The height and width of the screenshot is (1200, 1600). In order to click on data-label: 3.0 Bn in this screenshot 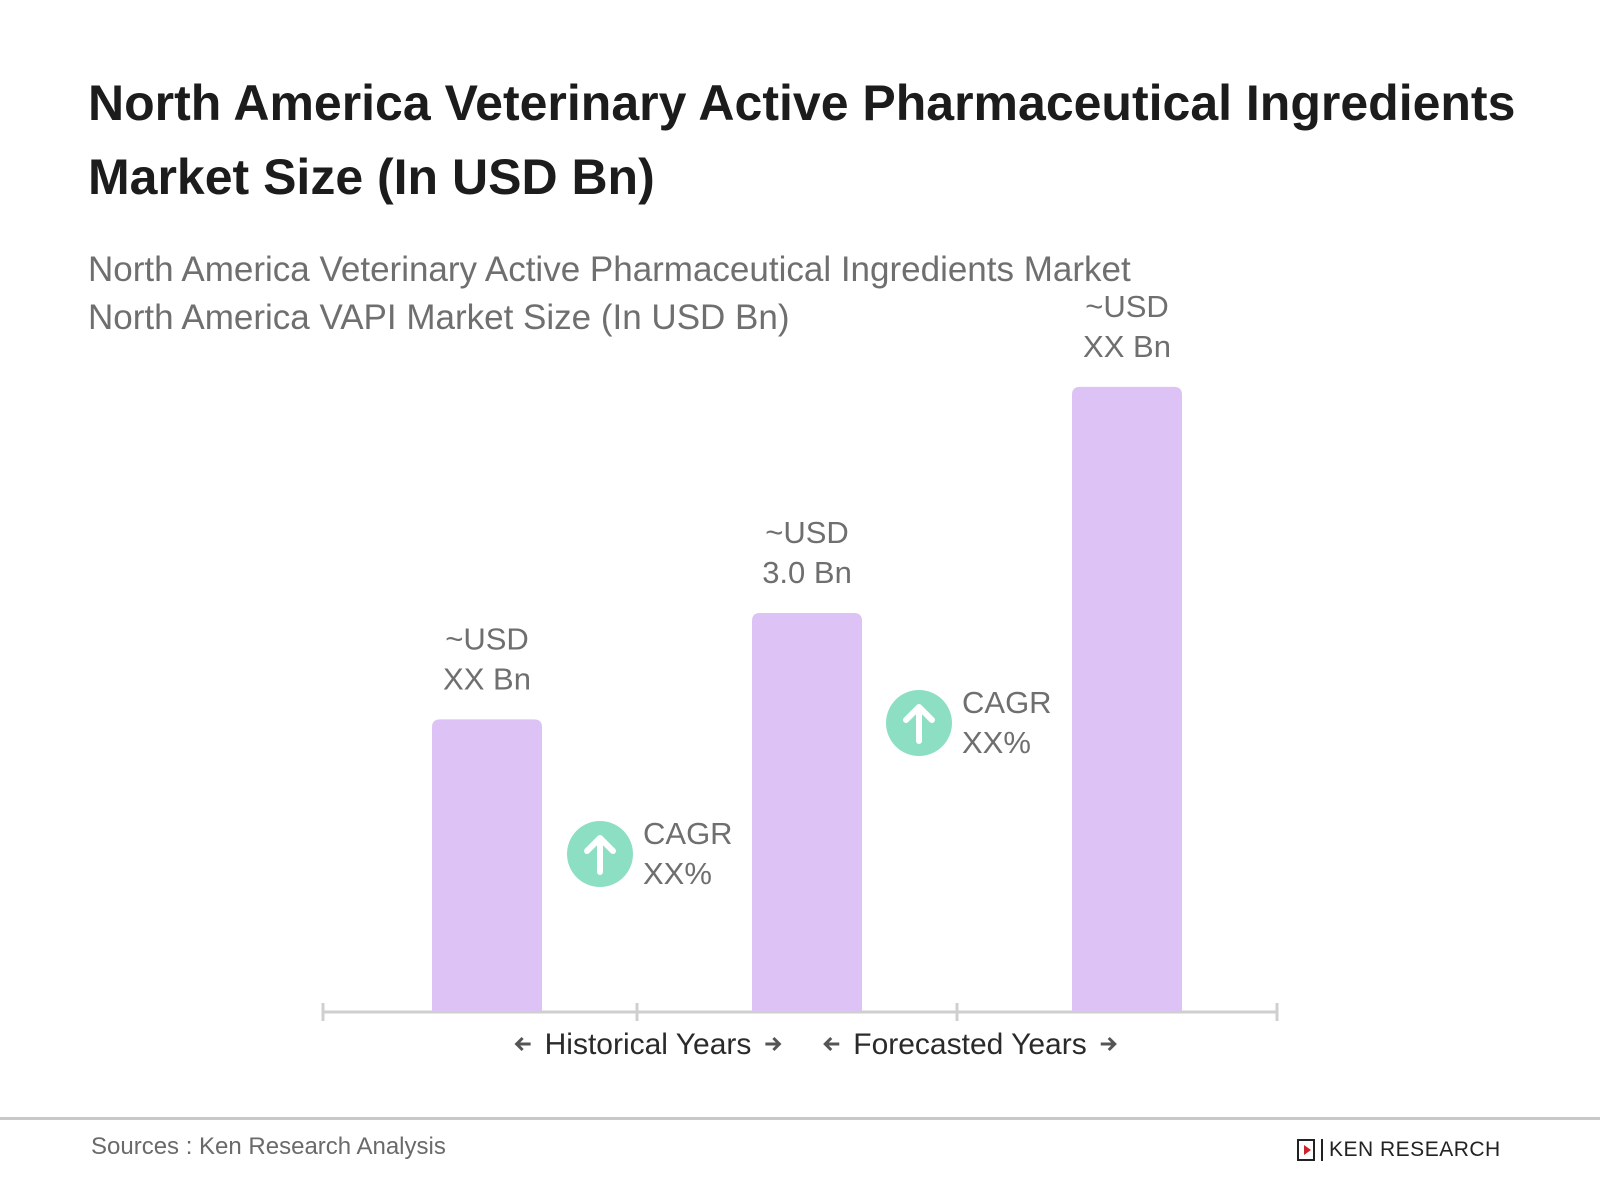, I will do `click(807, 572)`.